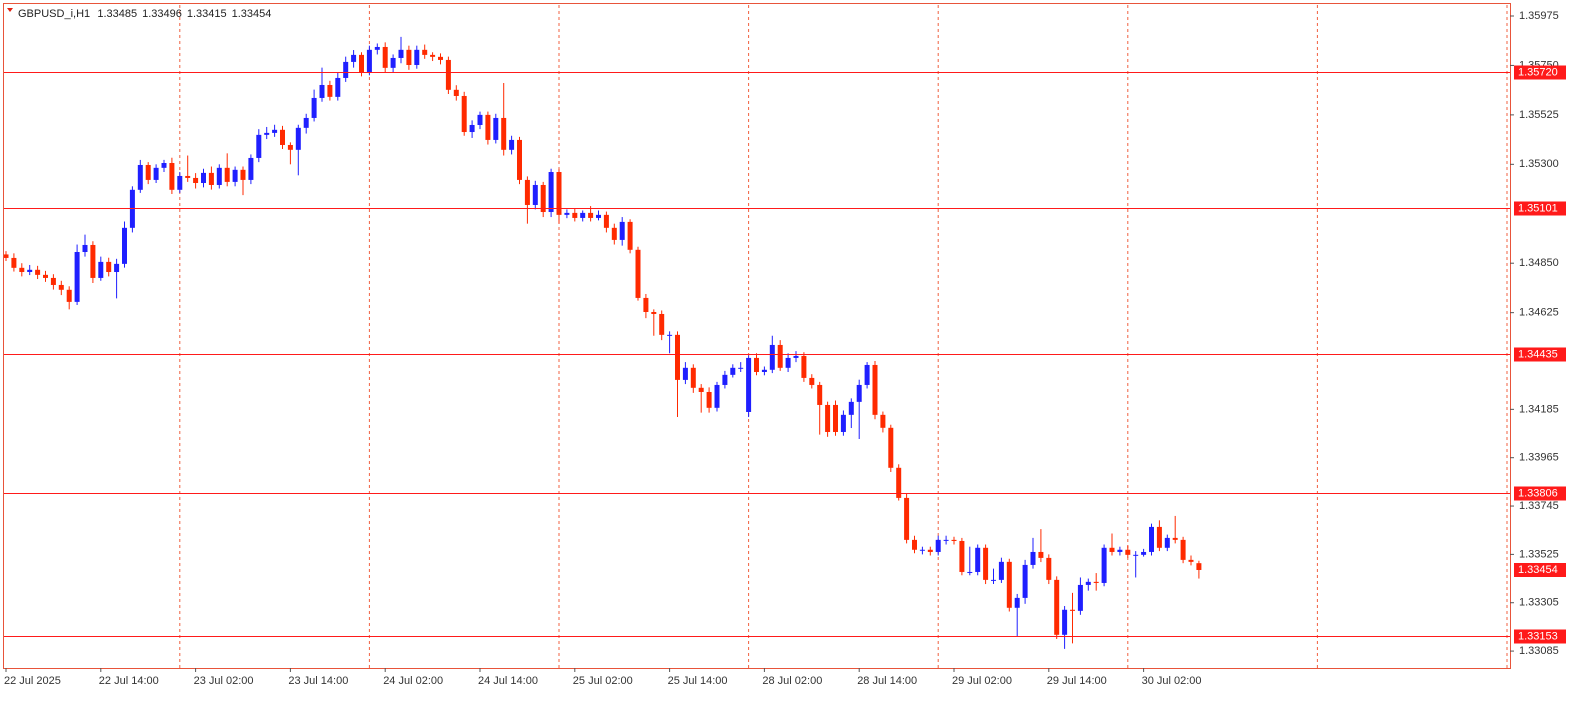  I want to click on x-tick-label: 28 Jul 02:00, so click(792, 681).